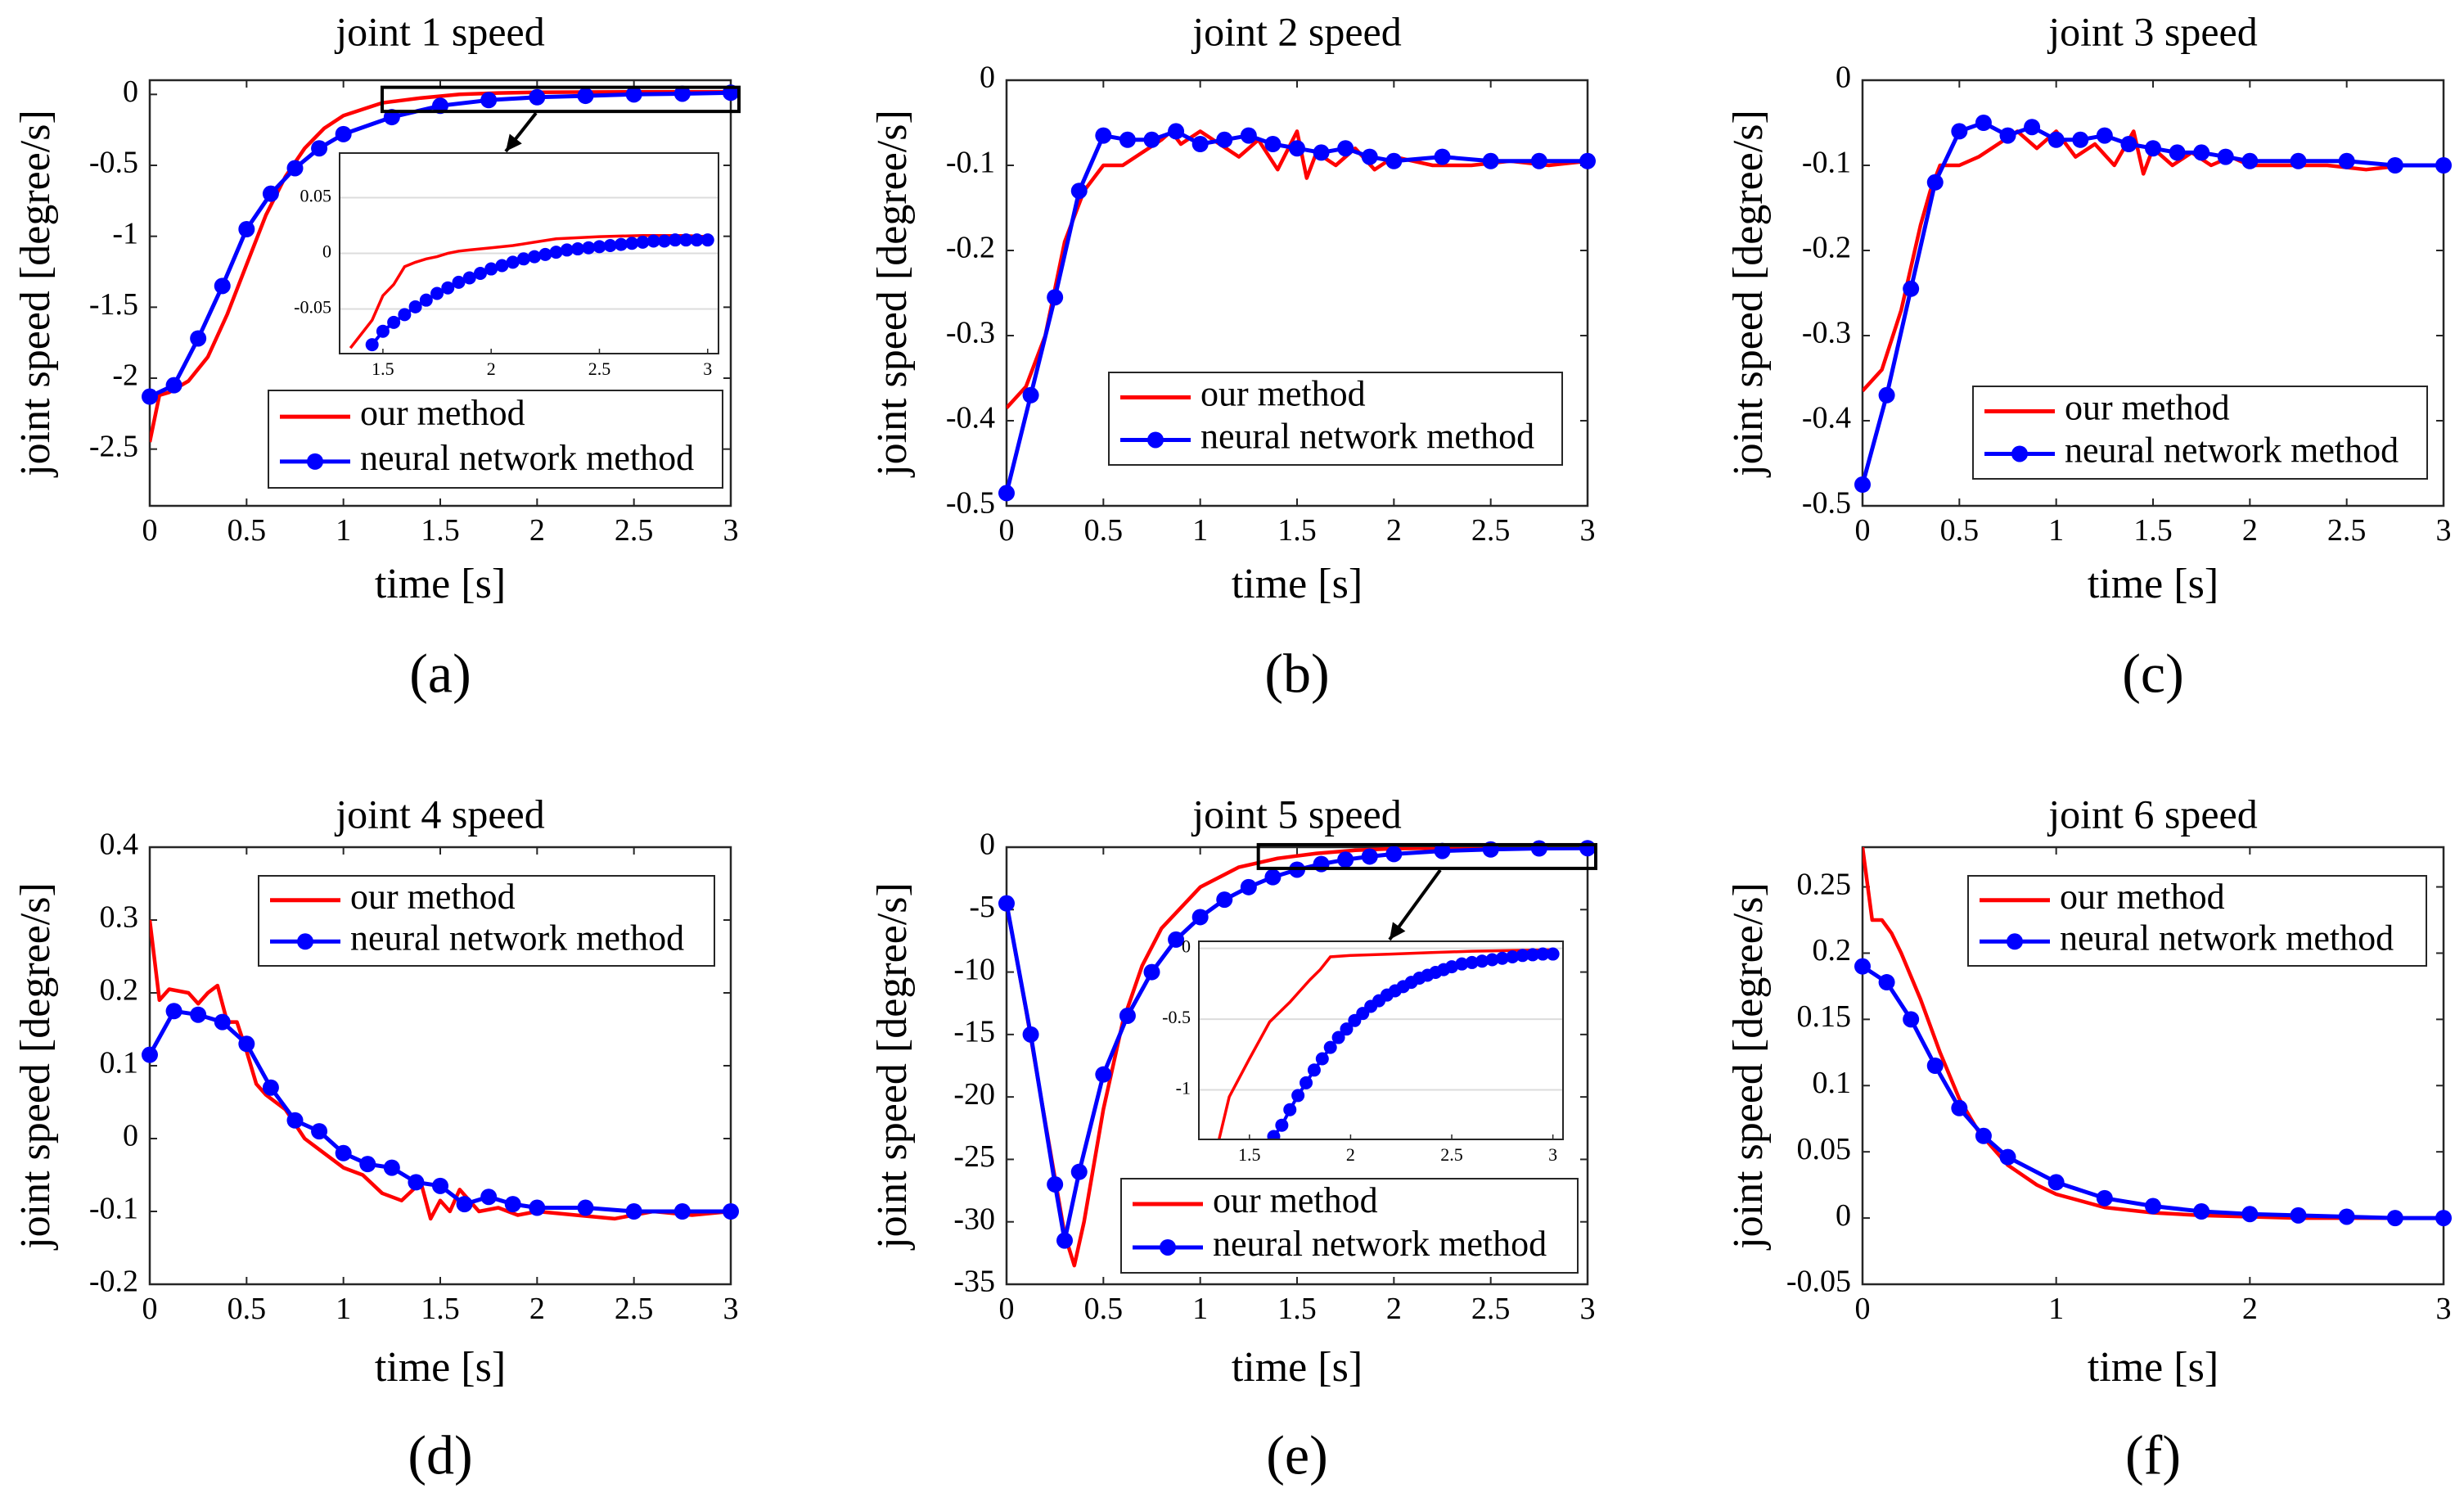 This screenshot has width=2464, height=1511. What do you see at coordinates (1249, 1154) in the screenshot?
I see `inset-x-tick-label-1p5: 1.5` at bounding box center [1249, 1154].